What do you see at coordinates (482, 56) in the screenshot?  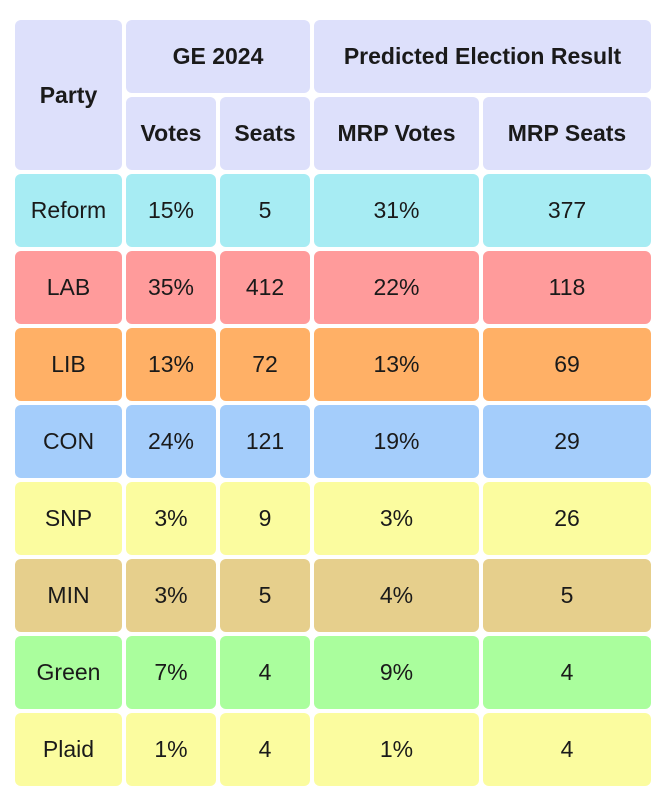 I see `predicted-result-group-header: Predicted Election Result` at bounding box center [482, 56].